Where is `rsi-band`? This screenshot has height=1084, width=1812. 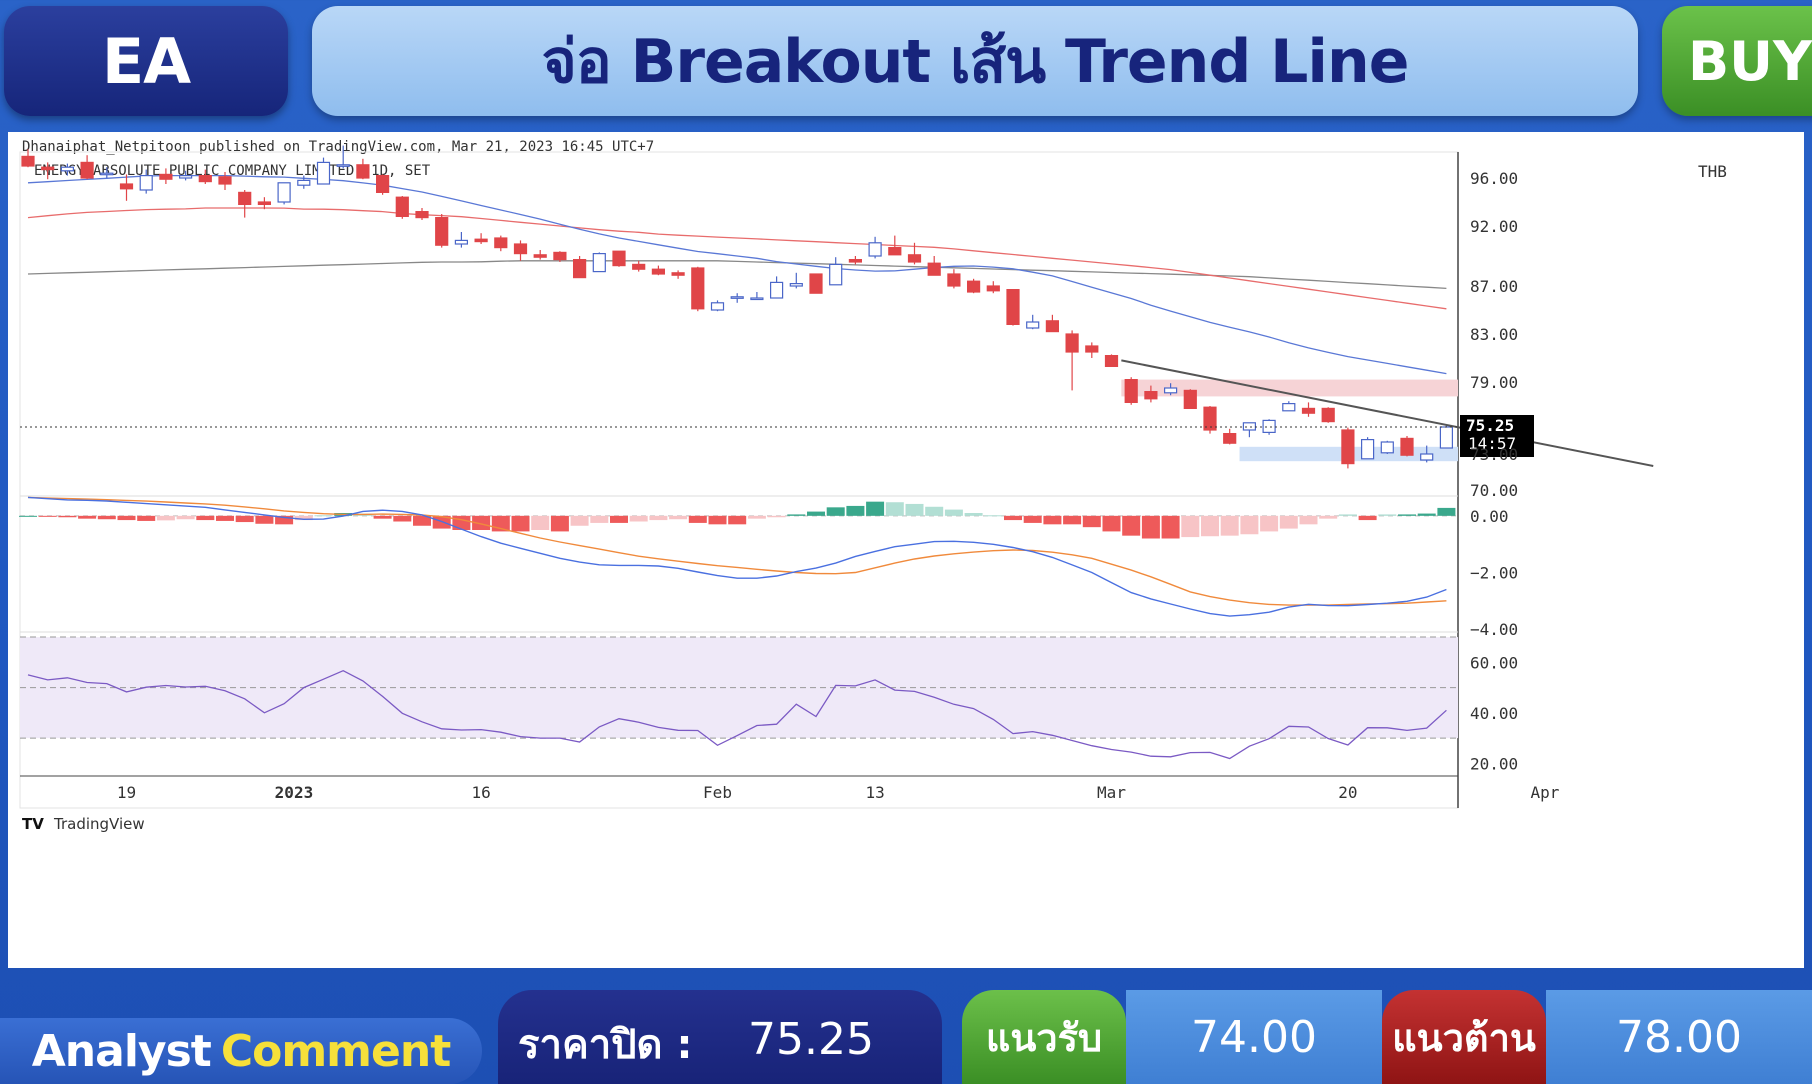
rsi-band is located at coordinates (739, 688).